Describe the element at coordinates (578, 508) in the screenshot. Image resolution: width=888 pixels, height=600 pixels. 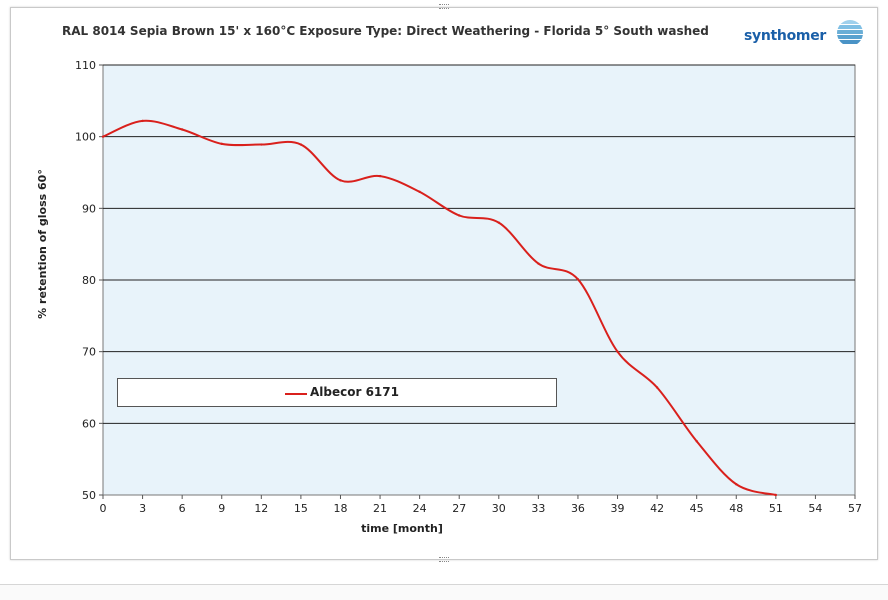
I see `x-tick-label: 36` at that location.